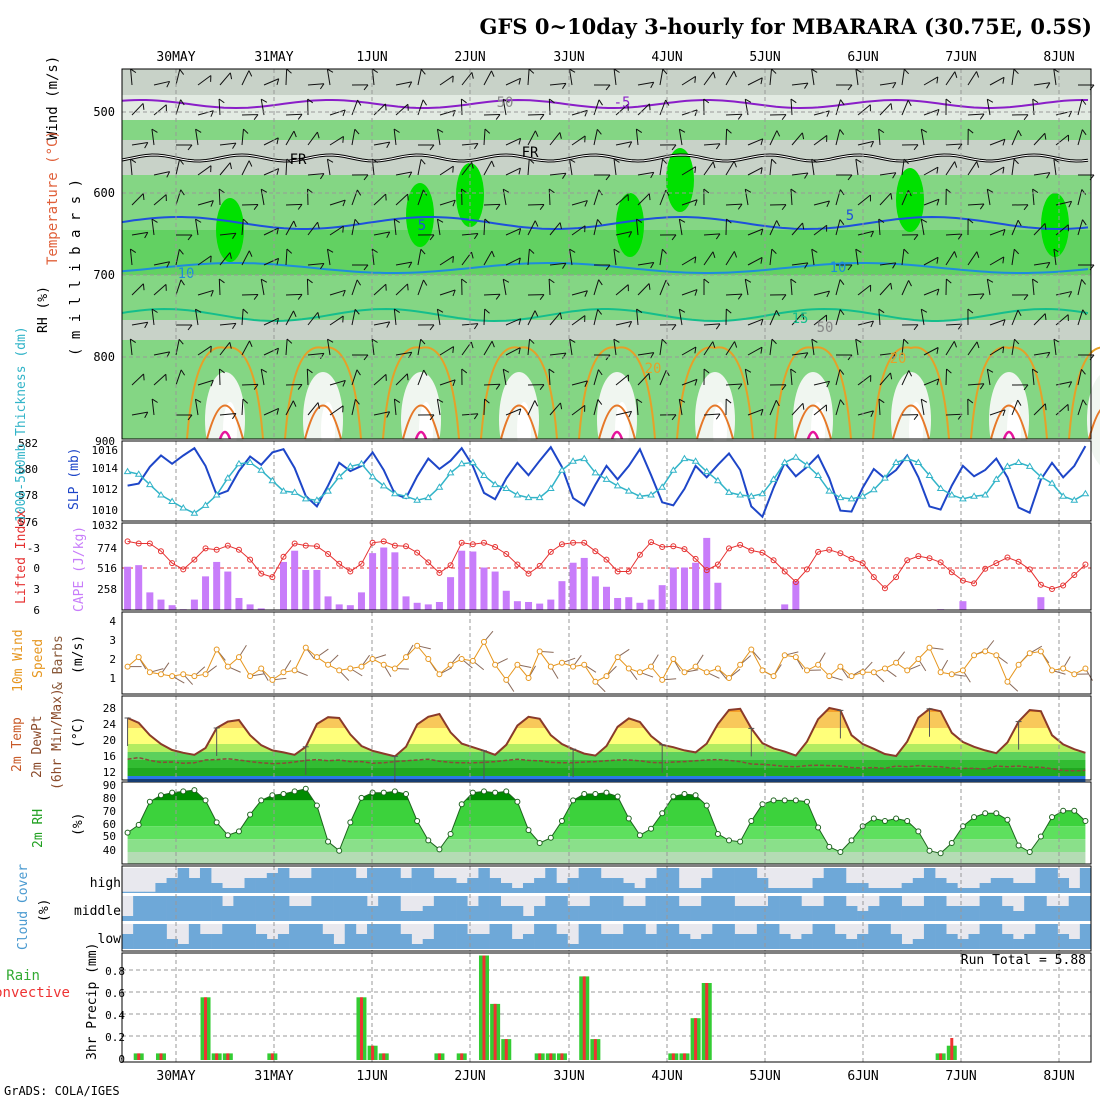  What do you see at coordinates (606, 565) in the screenshot?
I see `li-line` at bounding box center [606, 565].